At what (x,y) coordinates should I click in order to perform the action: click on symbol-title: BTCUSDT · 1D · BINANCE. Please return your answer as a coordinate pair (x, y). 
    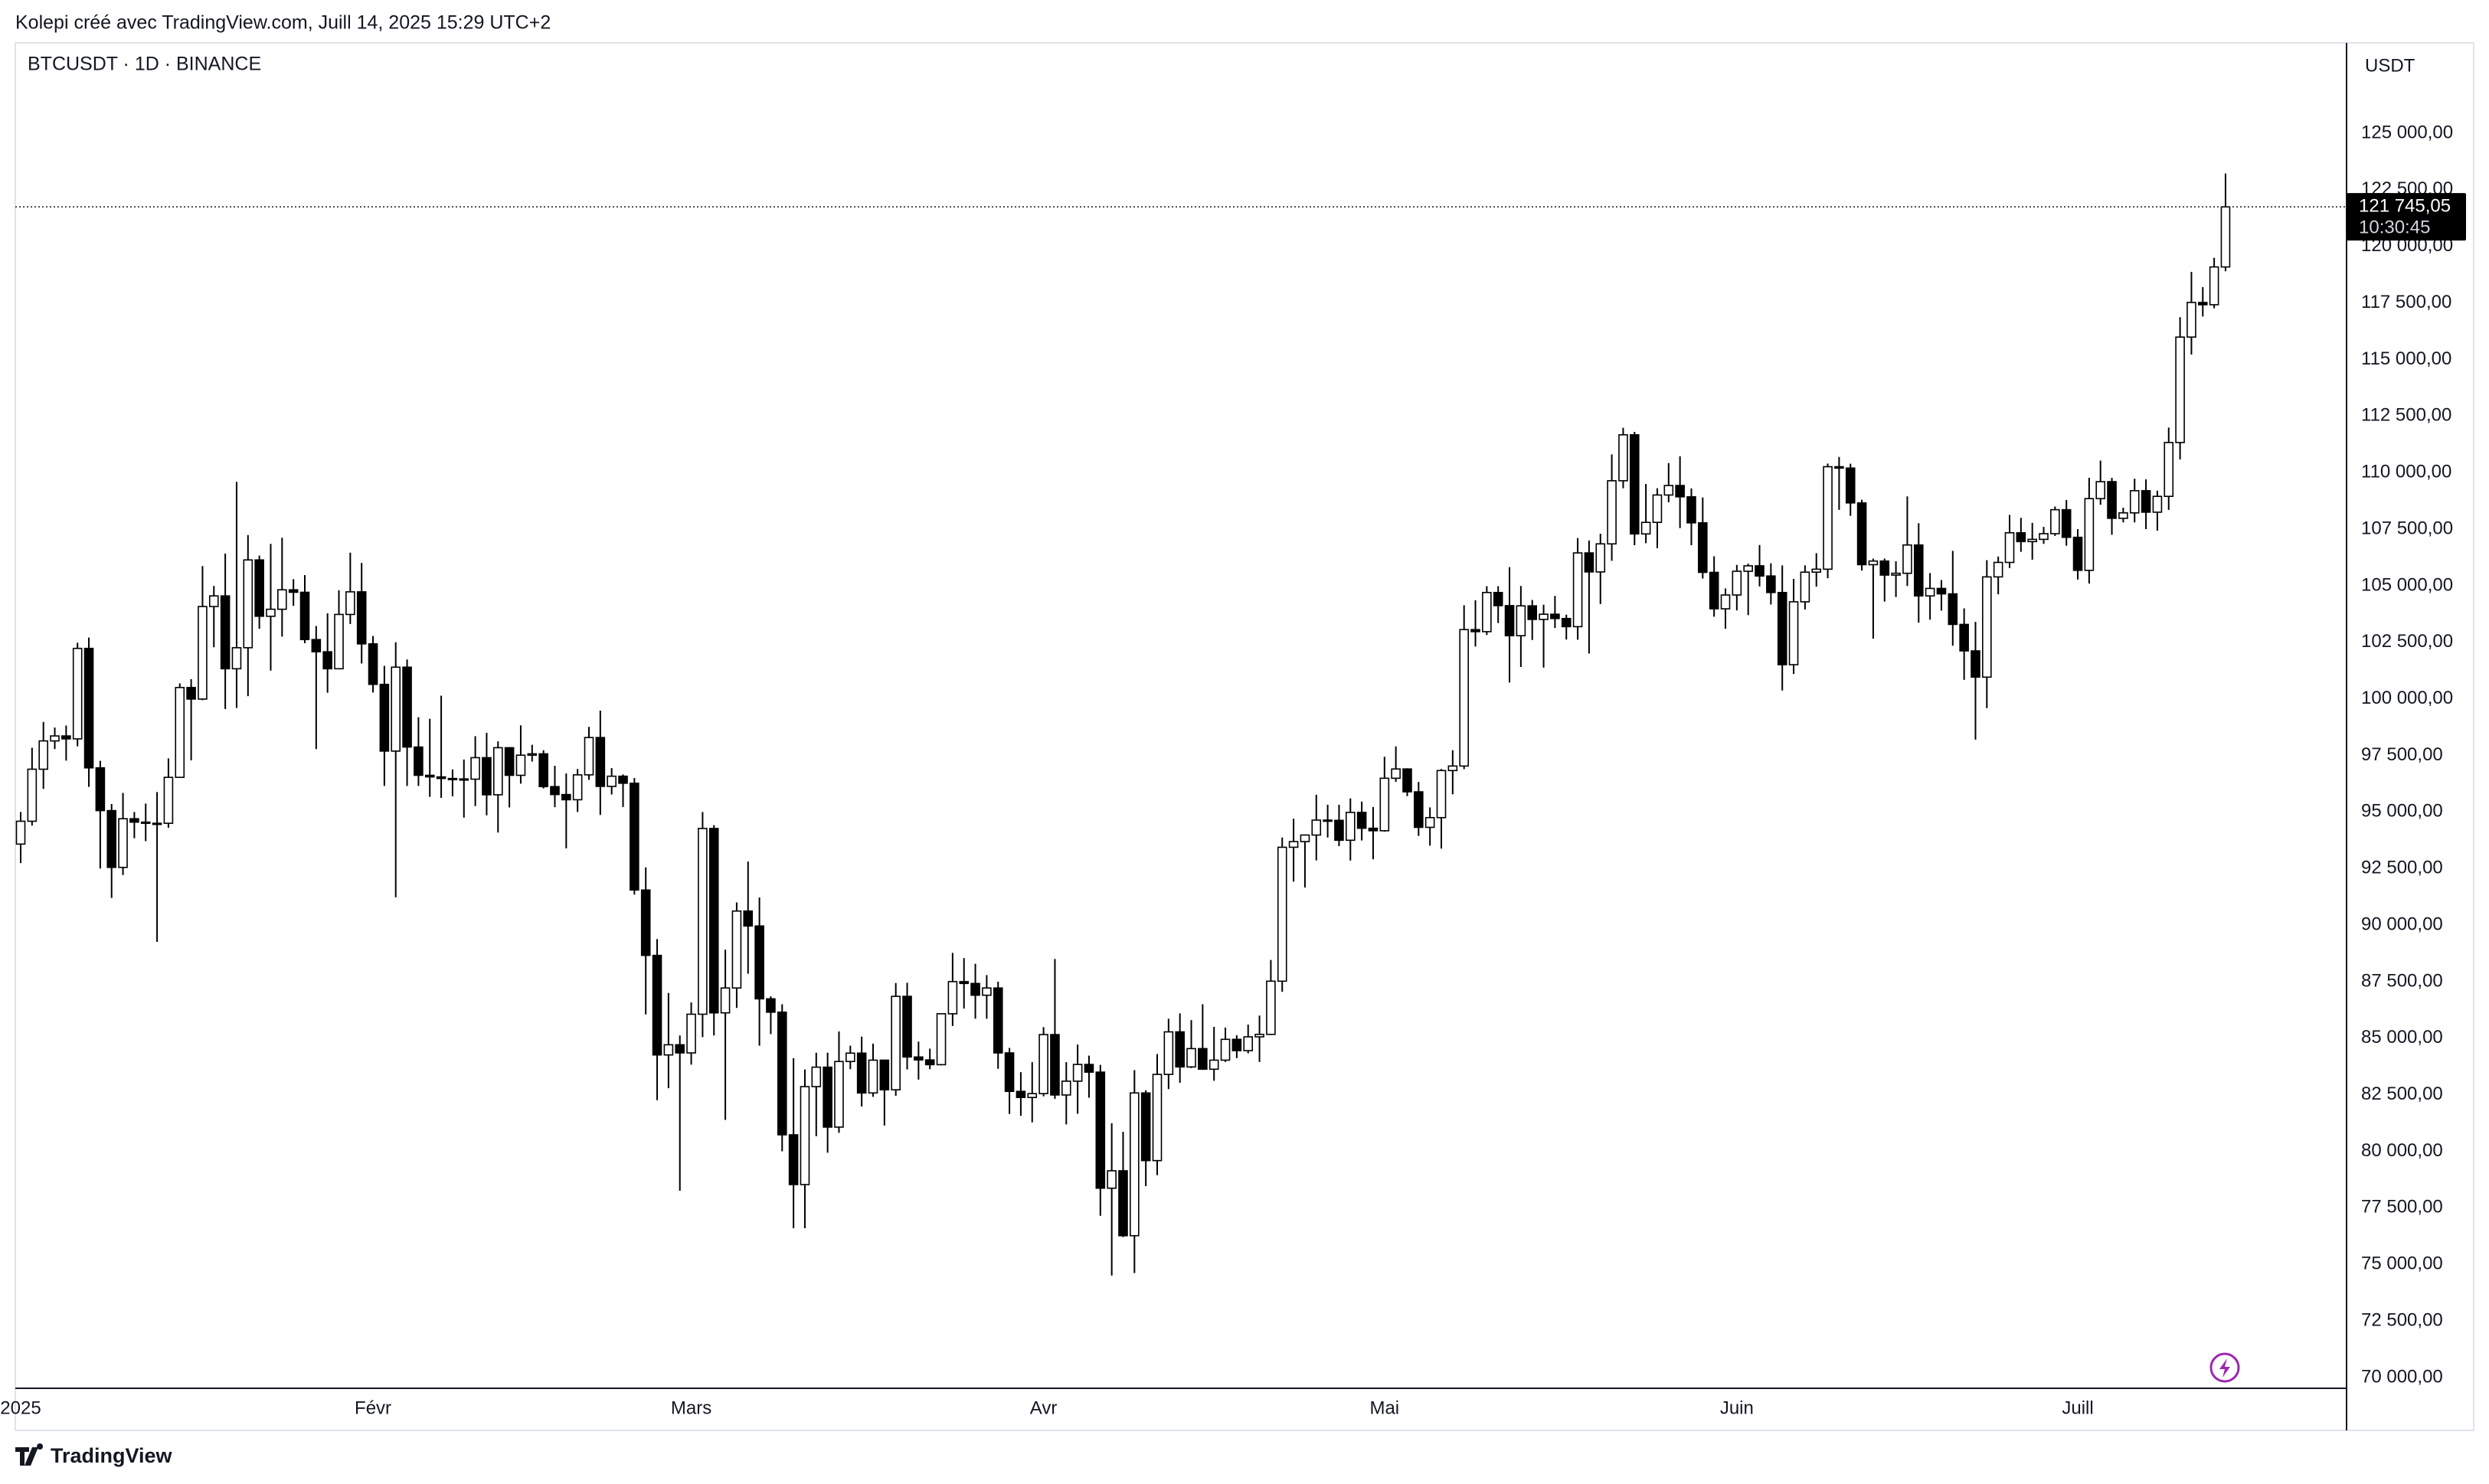
    Looking at the image, I should click on (144, 64).